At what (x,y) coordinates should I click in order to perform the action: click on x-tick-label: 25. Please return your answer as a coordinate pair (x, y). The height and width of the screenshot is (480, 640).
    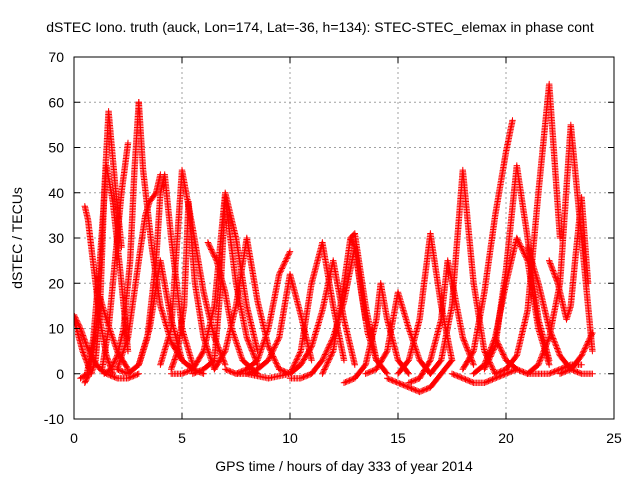
    Looking at the image, I should click on (614, 438).